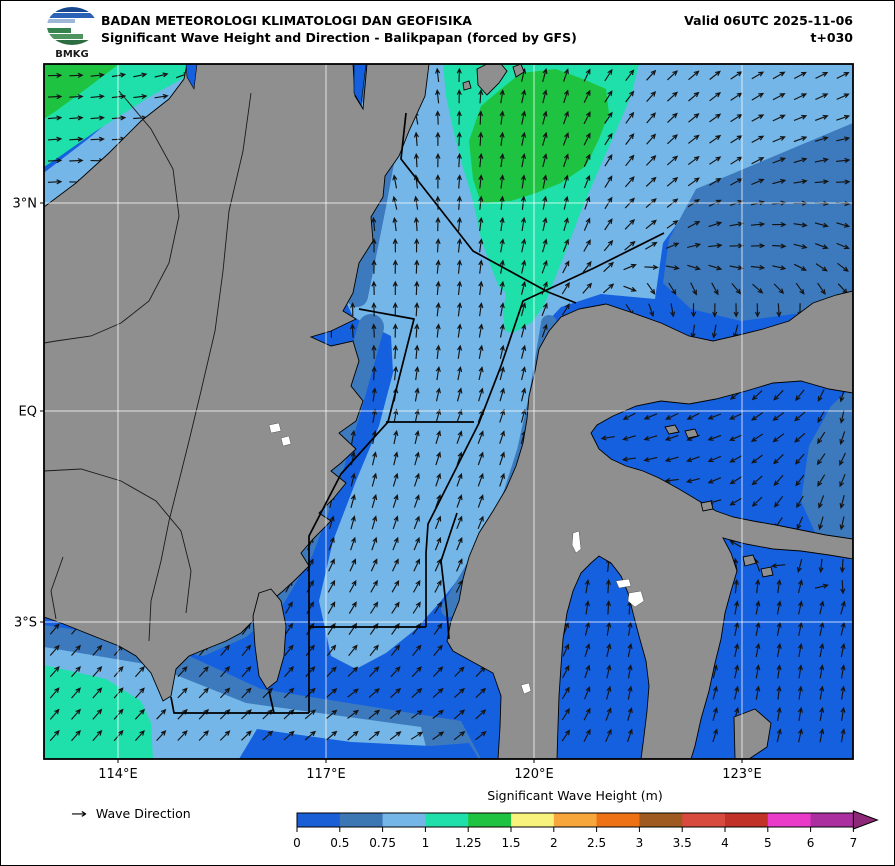 The height and width of the screenshot is (866, 895). I want to click on colorbar-tick-label: 5, so click(768, 843).